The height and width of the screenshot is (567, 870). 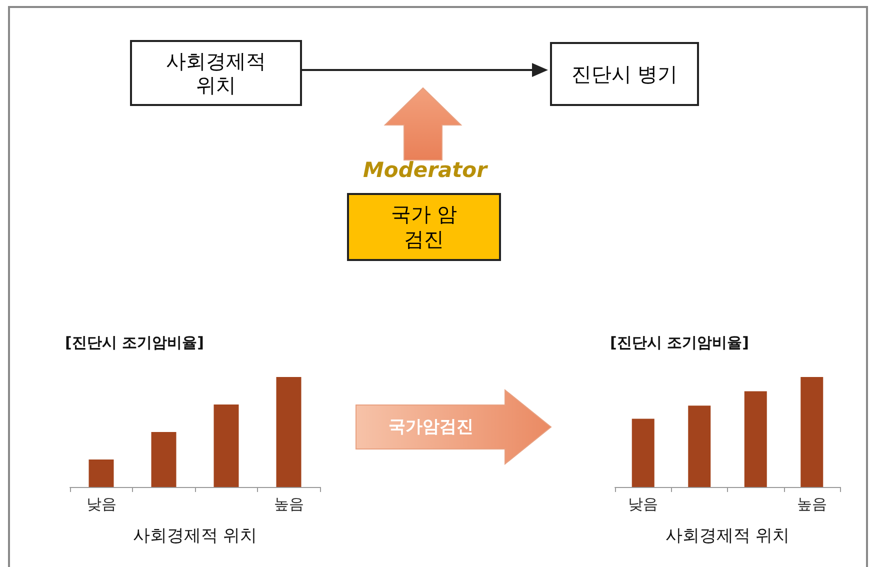 I want to click on text: Moderator, so click(x=425, y=170).